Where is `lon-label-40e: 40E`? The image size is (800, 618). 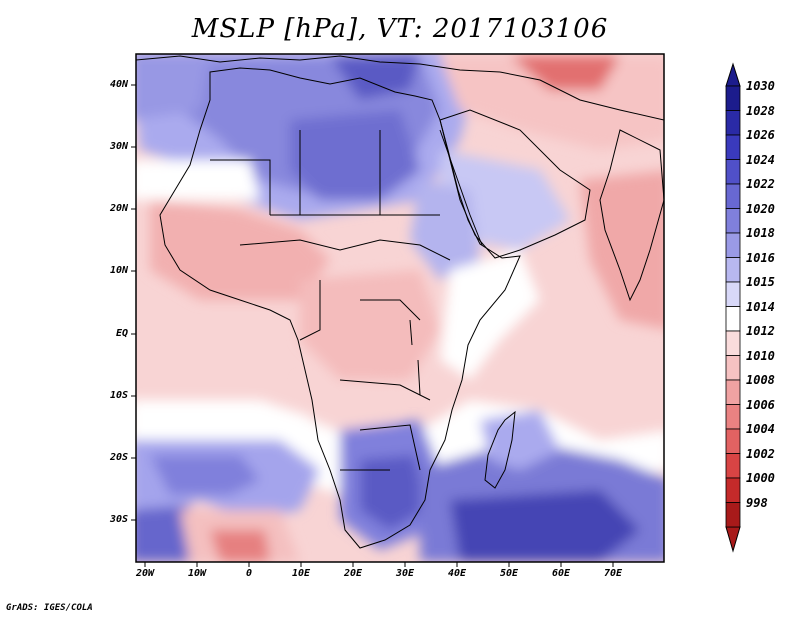 lon-label-40e: 40E is located at coordinates (457, 573).